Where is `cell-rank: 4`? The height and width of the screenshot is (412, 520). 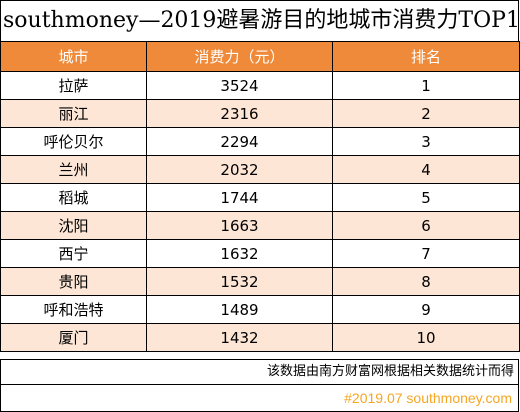 cell-rank: 4 is located at coordinates (426, 169).